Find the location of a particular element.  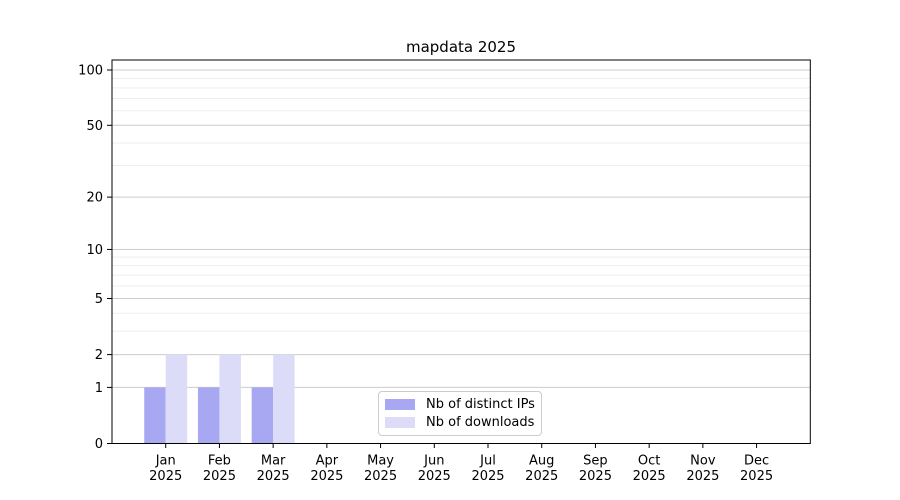

x-tick-label-month: Jul is located at coordinates (487, 461).